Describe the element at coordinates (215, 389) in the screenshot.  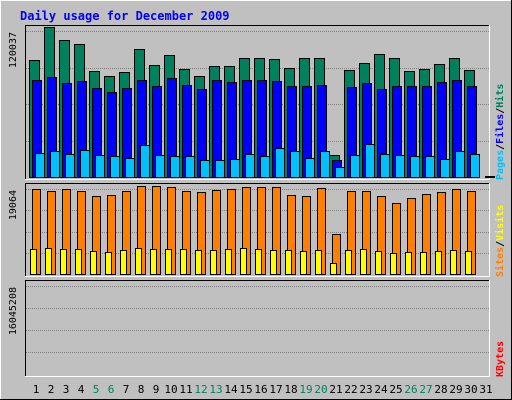
I see `x-tick-label: 13` at that location.